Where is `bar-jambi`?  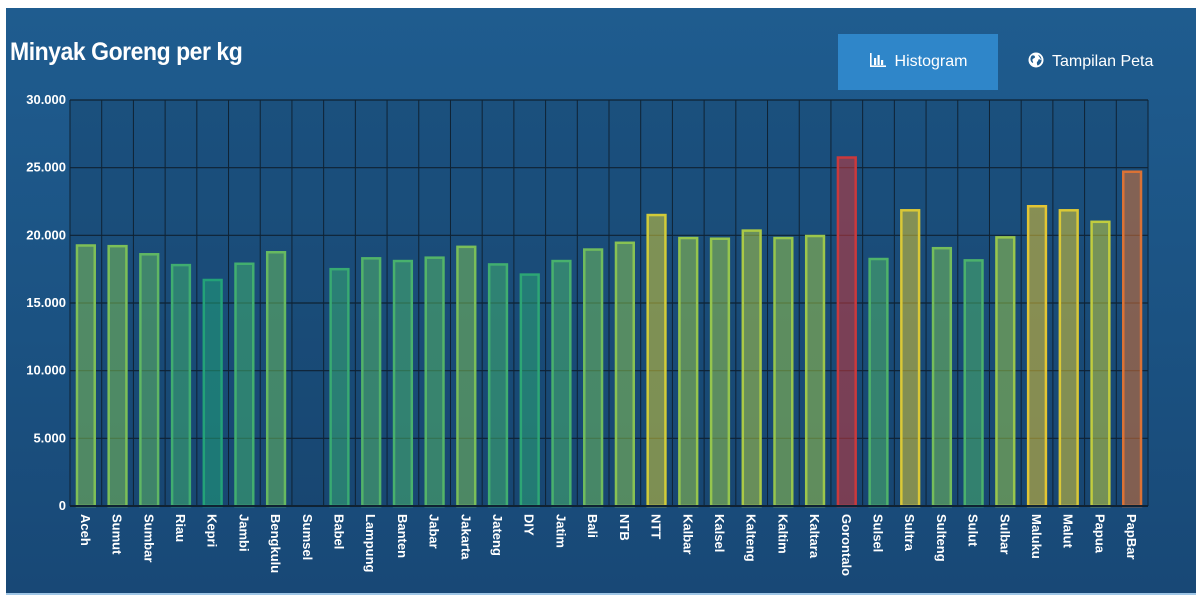
bar-jambi is located at coordinates (244, 385).